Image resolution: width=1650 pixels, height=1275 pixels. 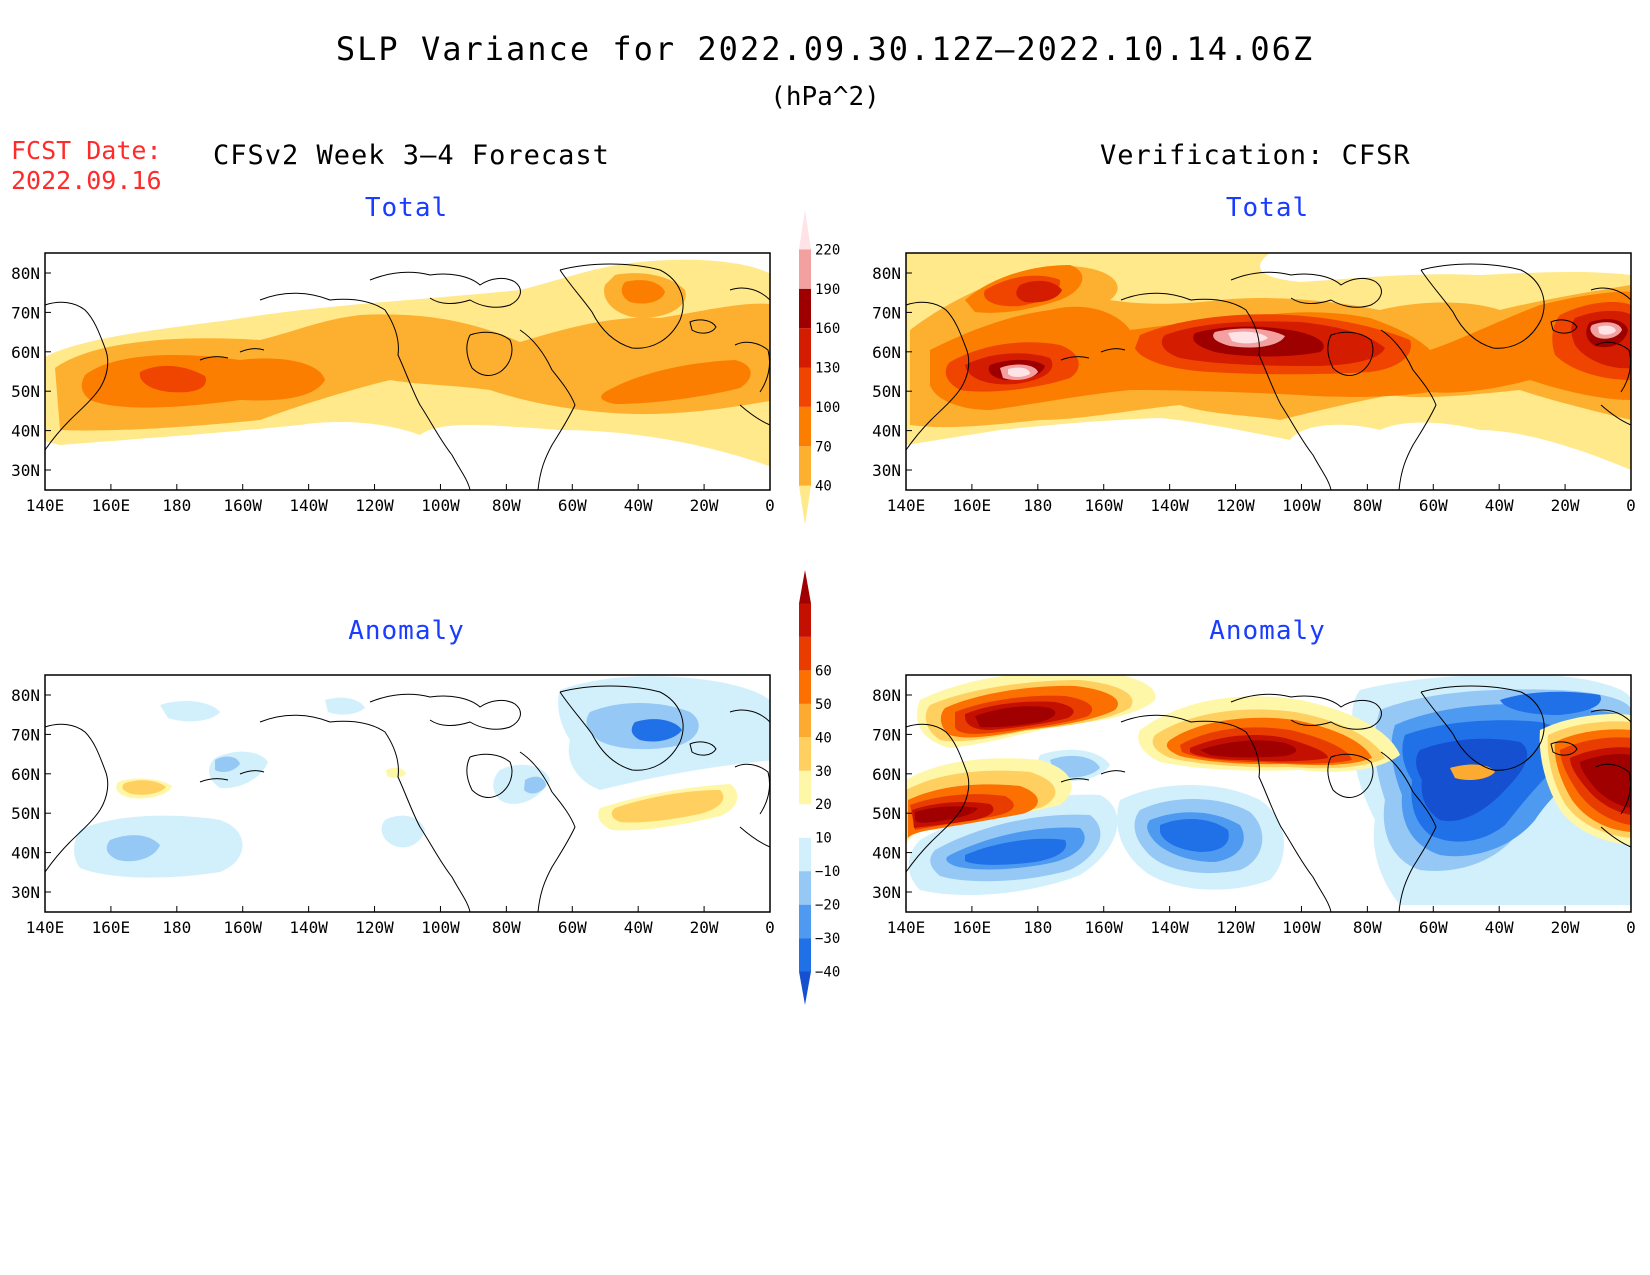 What do you see at coordinates (406, 631) in the screenshot?
I see `panel-title-forecast-anomaly: Anomaly` at bounding box center [406, 631].